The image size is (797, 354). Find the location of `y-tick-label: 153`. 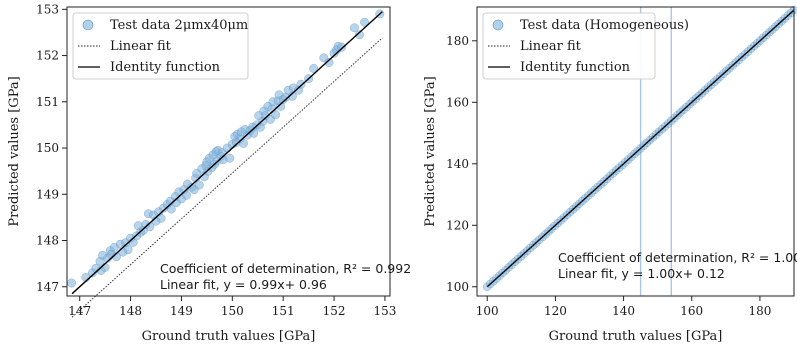

y-tick-label: 153 is located at coordinates (47, 9).